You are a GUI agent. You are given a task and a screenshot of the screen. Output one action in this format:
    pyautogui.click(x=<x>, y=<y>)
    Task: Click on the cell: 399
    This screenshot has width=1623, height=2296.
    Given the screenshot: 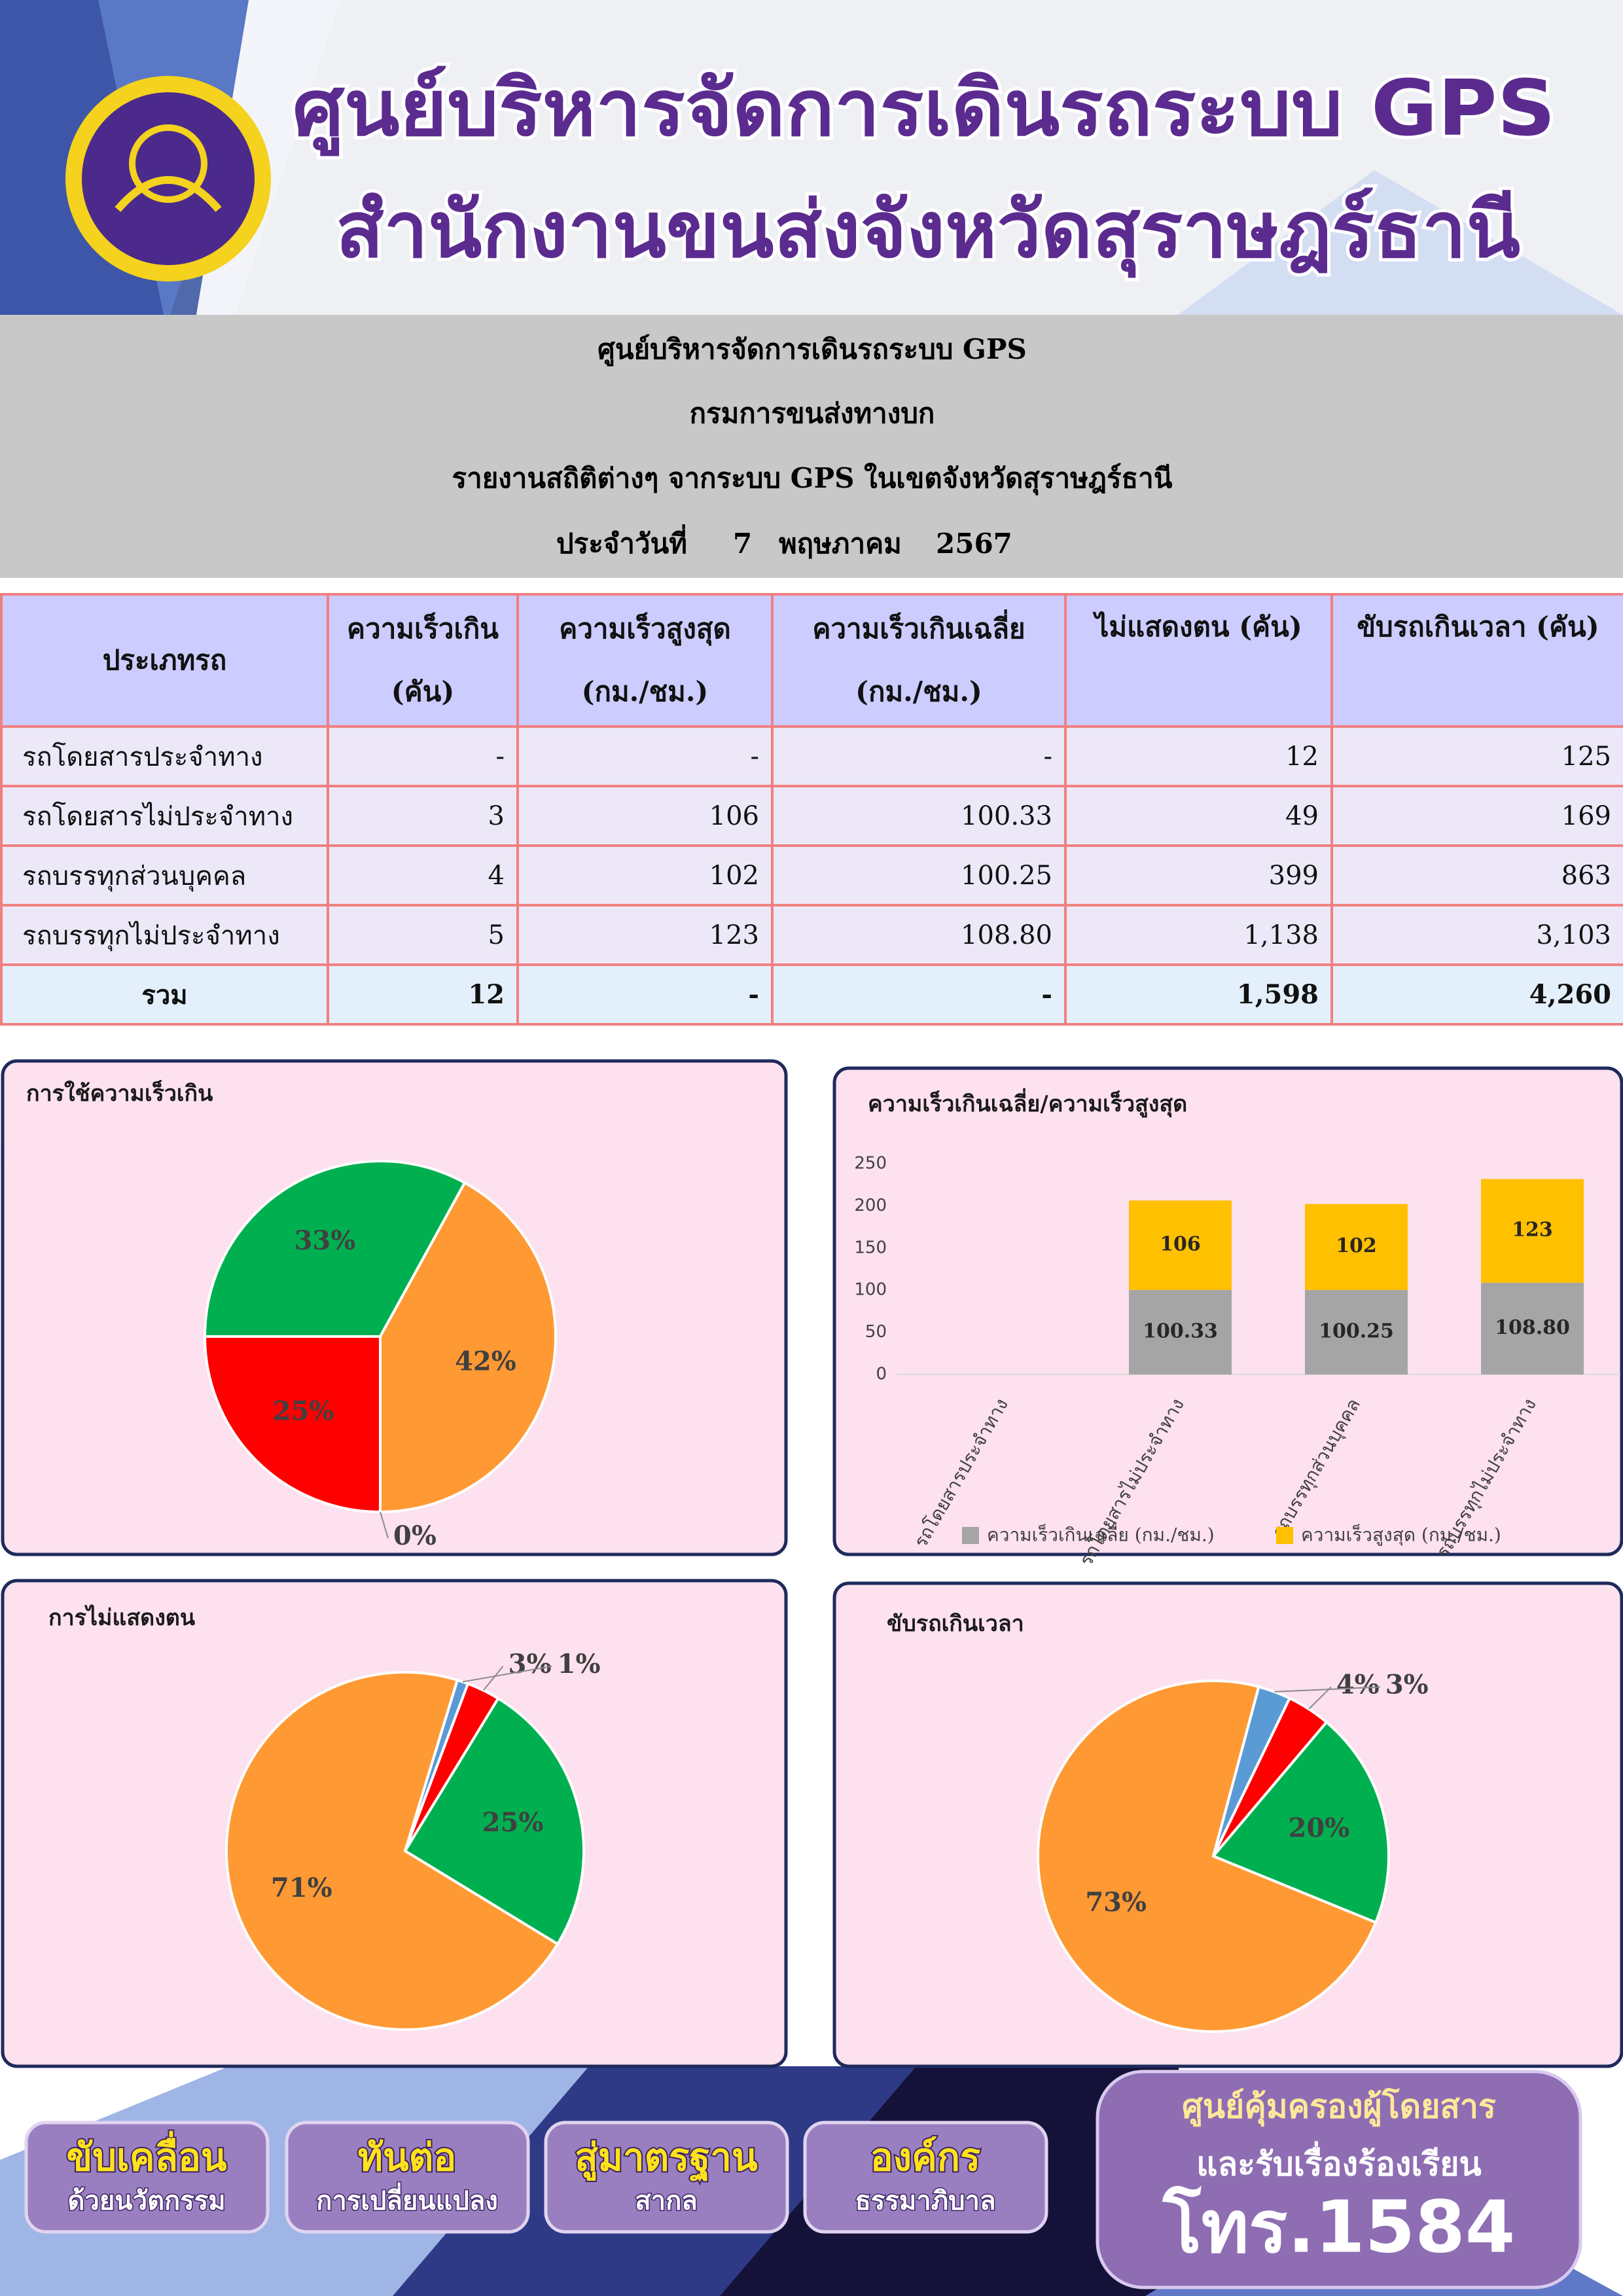 What is the action you would take?
    pyautogui.click(x=1198, y=875)
    